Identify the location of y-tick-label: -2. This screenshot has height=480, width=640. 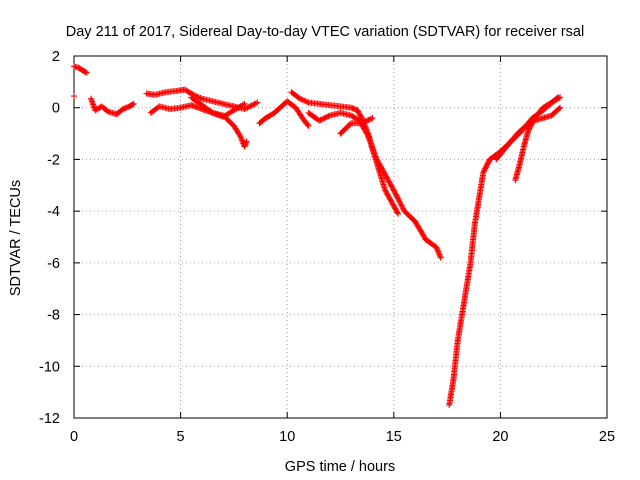
(53, 160).